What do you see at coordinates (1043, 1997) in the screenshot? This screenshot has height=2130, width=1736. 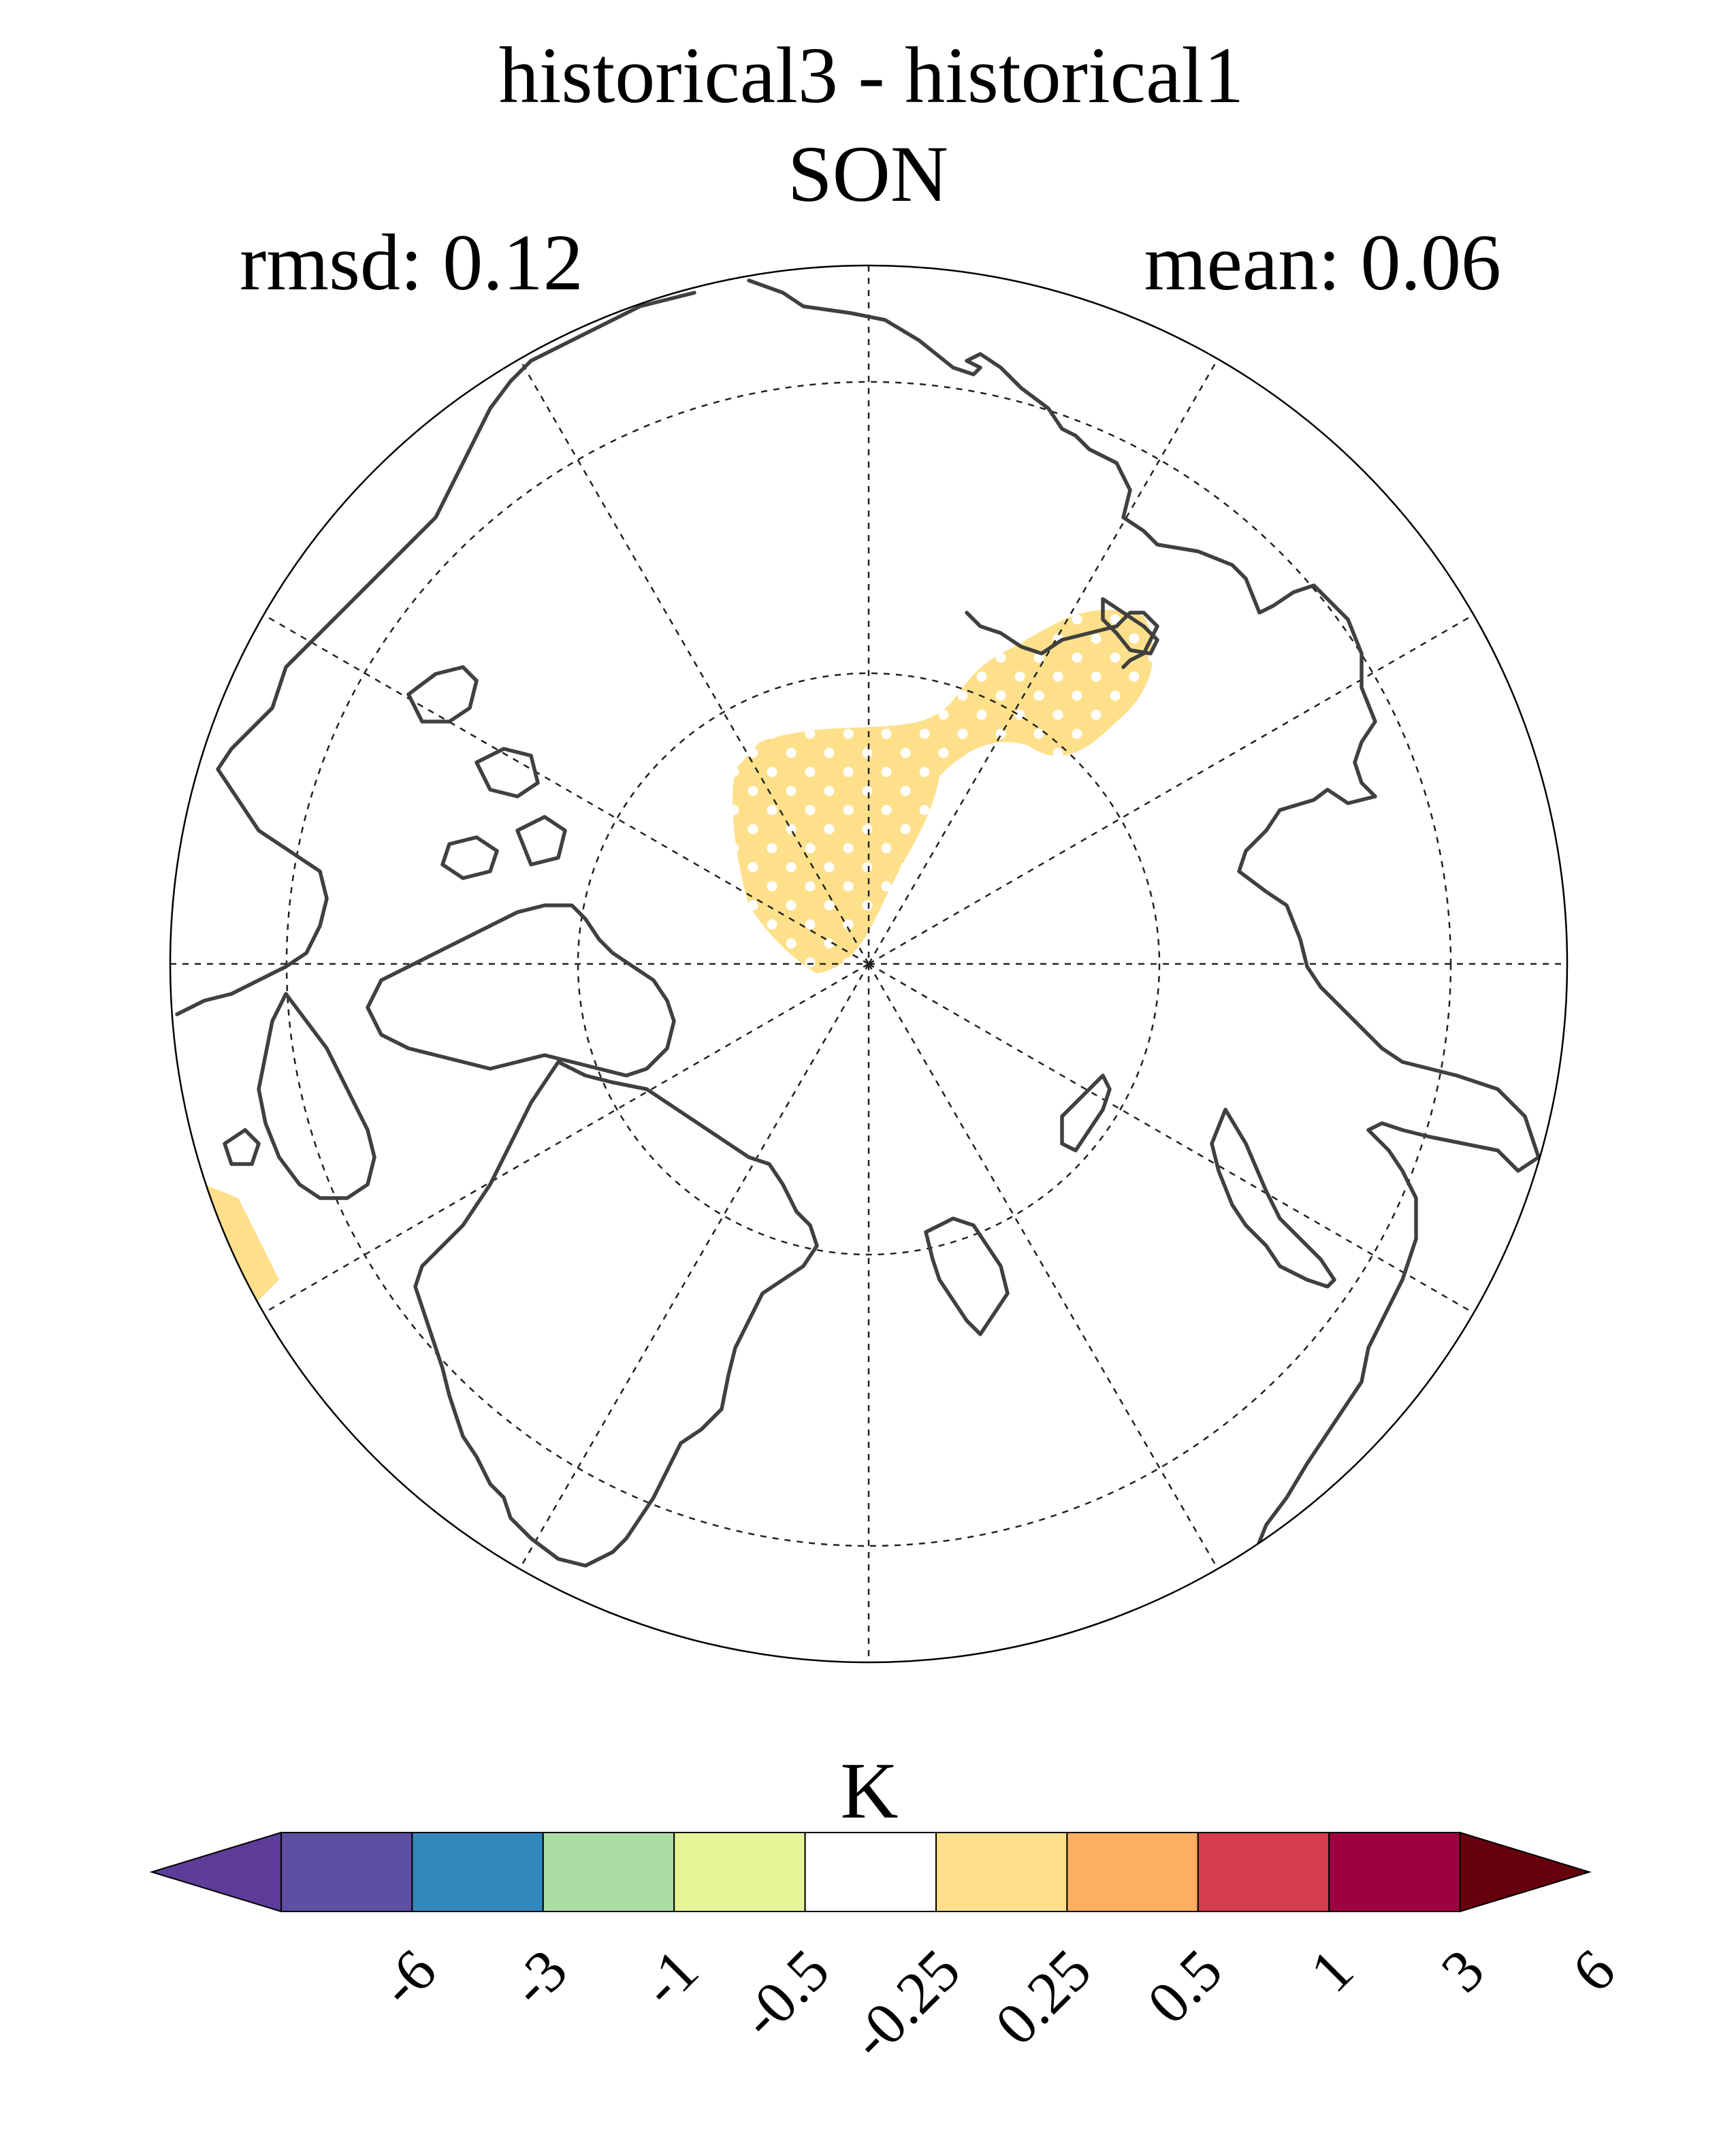 I see `colorbar-tick-label: 0.25` at bounding box center [1043, 1997].